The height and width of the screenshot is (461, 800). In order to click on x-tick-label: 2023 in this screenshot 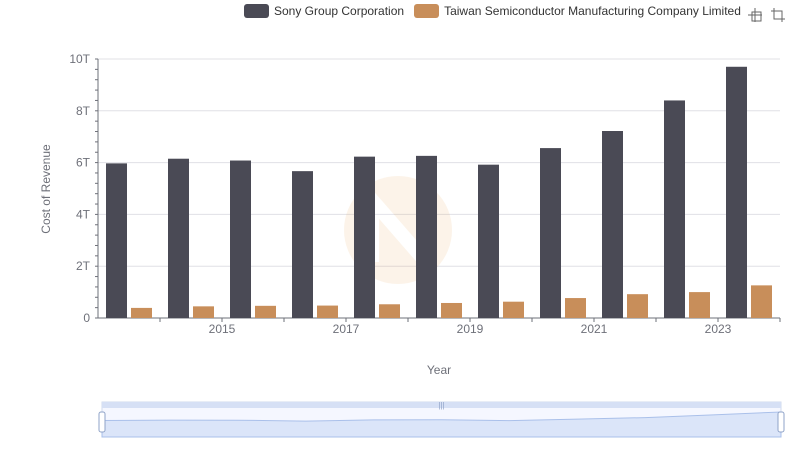, I will do `click(718, 329)`.